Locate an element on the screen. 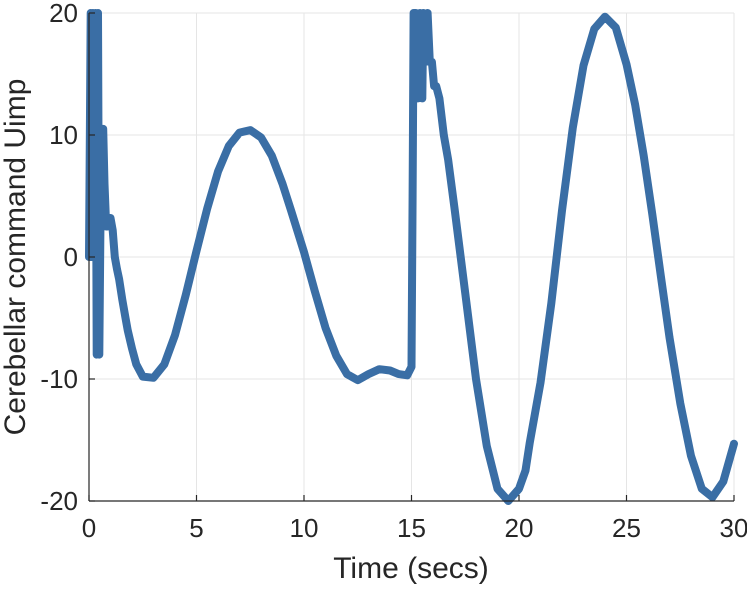 The width and height of the screenshot is (747, 591). x-tick-label: 10 is located at coordinates (304, 528).